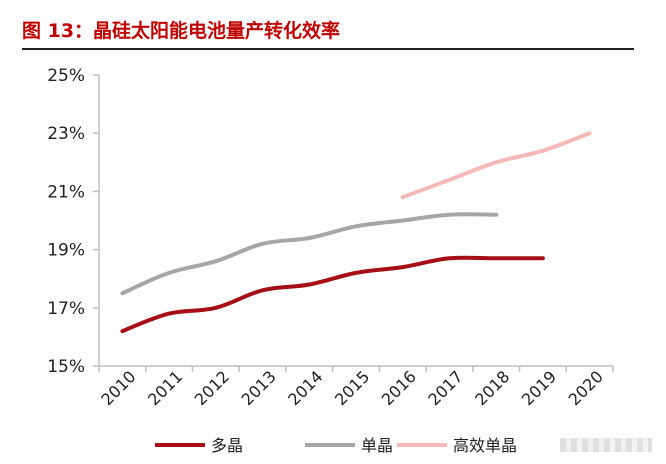  Describe the element at coordinates (485, 445) in the screenshot. I see `legend-item-high-efficiency-mono-label: 高效单晶` at that location.